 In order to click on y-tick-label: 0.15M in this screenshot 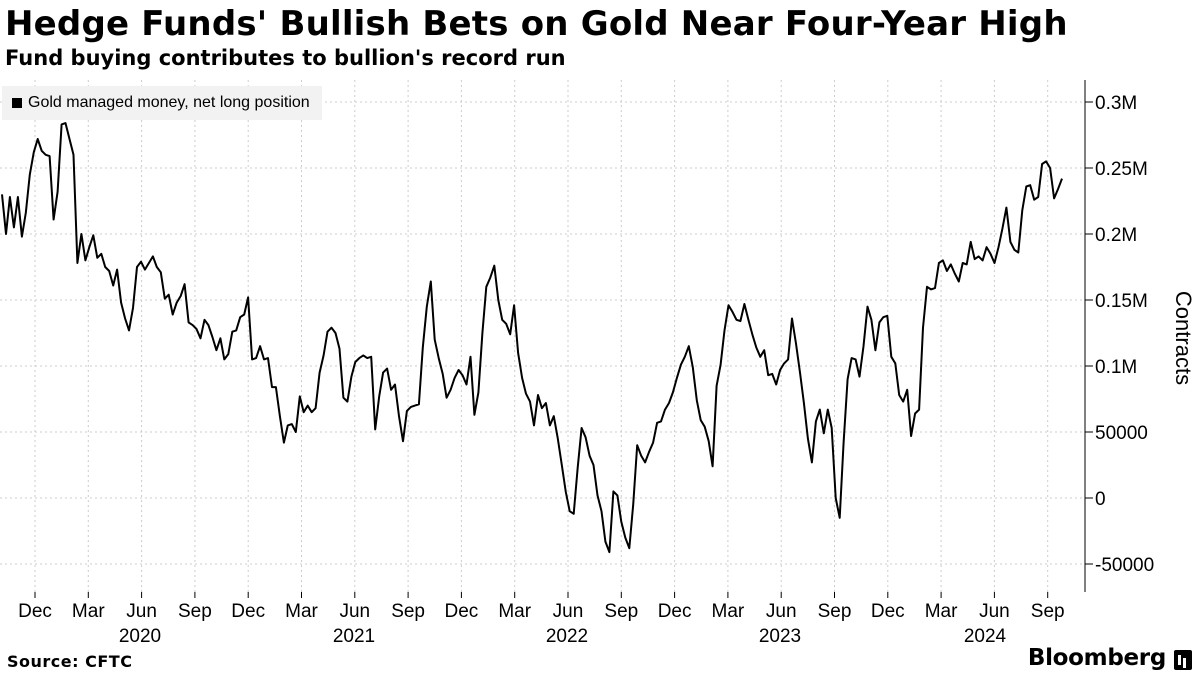, I will do `click(1121, 301)`.